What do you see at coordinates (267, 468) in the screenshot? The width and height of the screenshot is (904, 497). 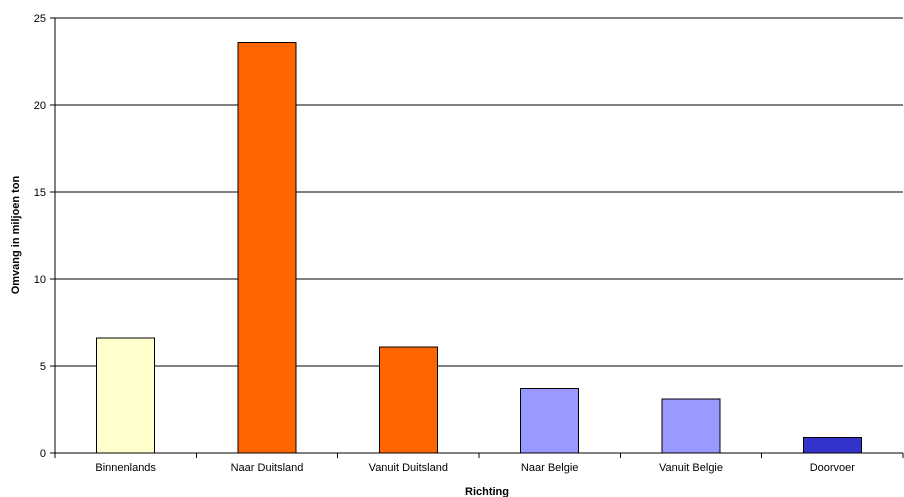 I see `x-tick-label: Naar Duitsland` at bounding box center [267, 468].